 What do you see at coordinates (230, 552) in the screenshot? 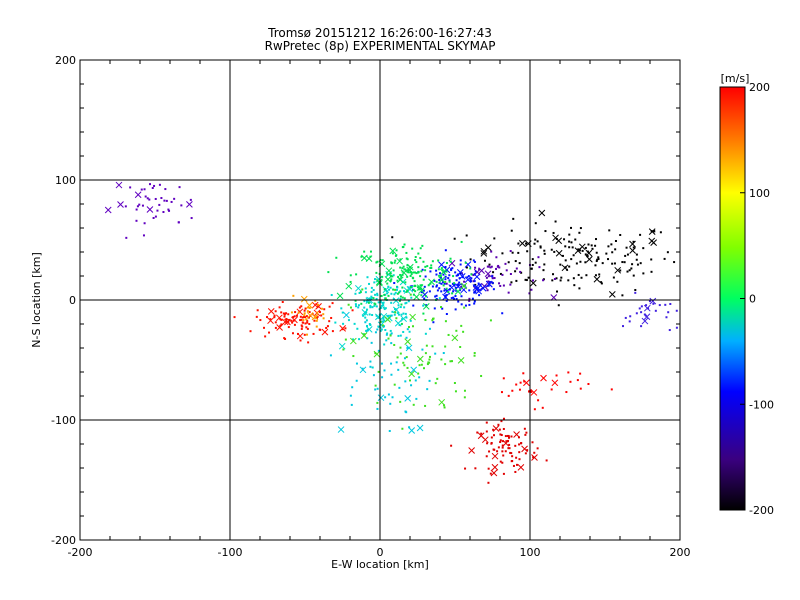
I see `x-tick-label: -100` at bounding box center [230, 552].